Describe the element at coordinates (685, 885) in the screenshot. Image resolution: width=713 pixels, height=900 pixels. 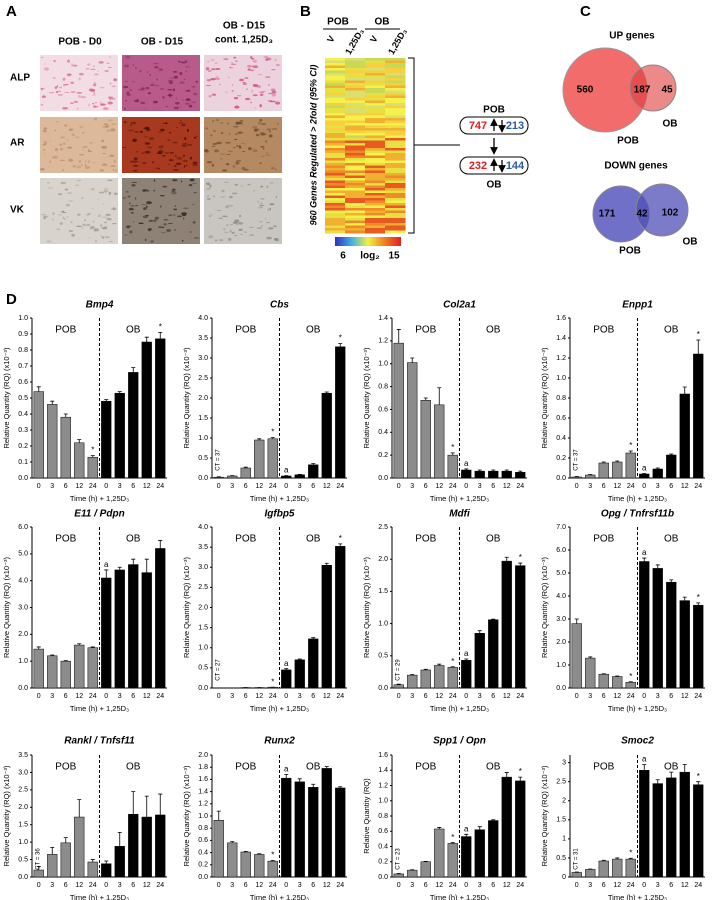
I see `x-tick-label: 12` at that location.